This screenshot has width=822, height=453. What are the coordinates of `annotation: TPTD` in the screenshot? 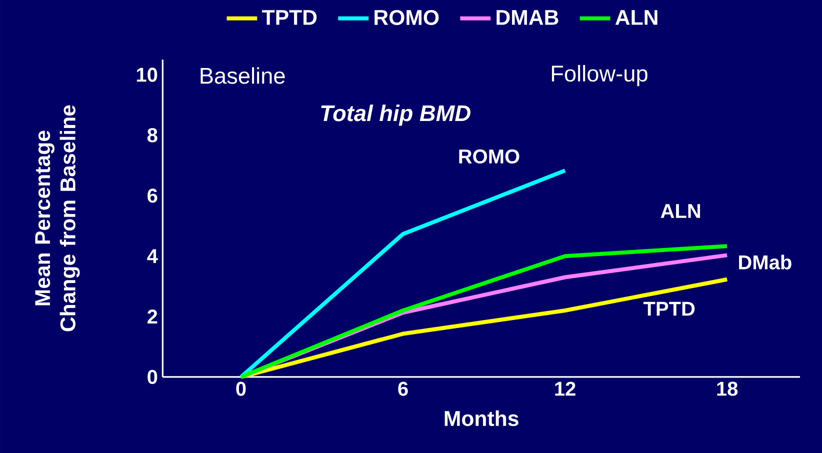 It's located at (669, 309).